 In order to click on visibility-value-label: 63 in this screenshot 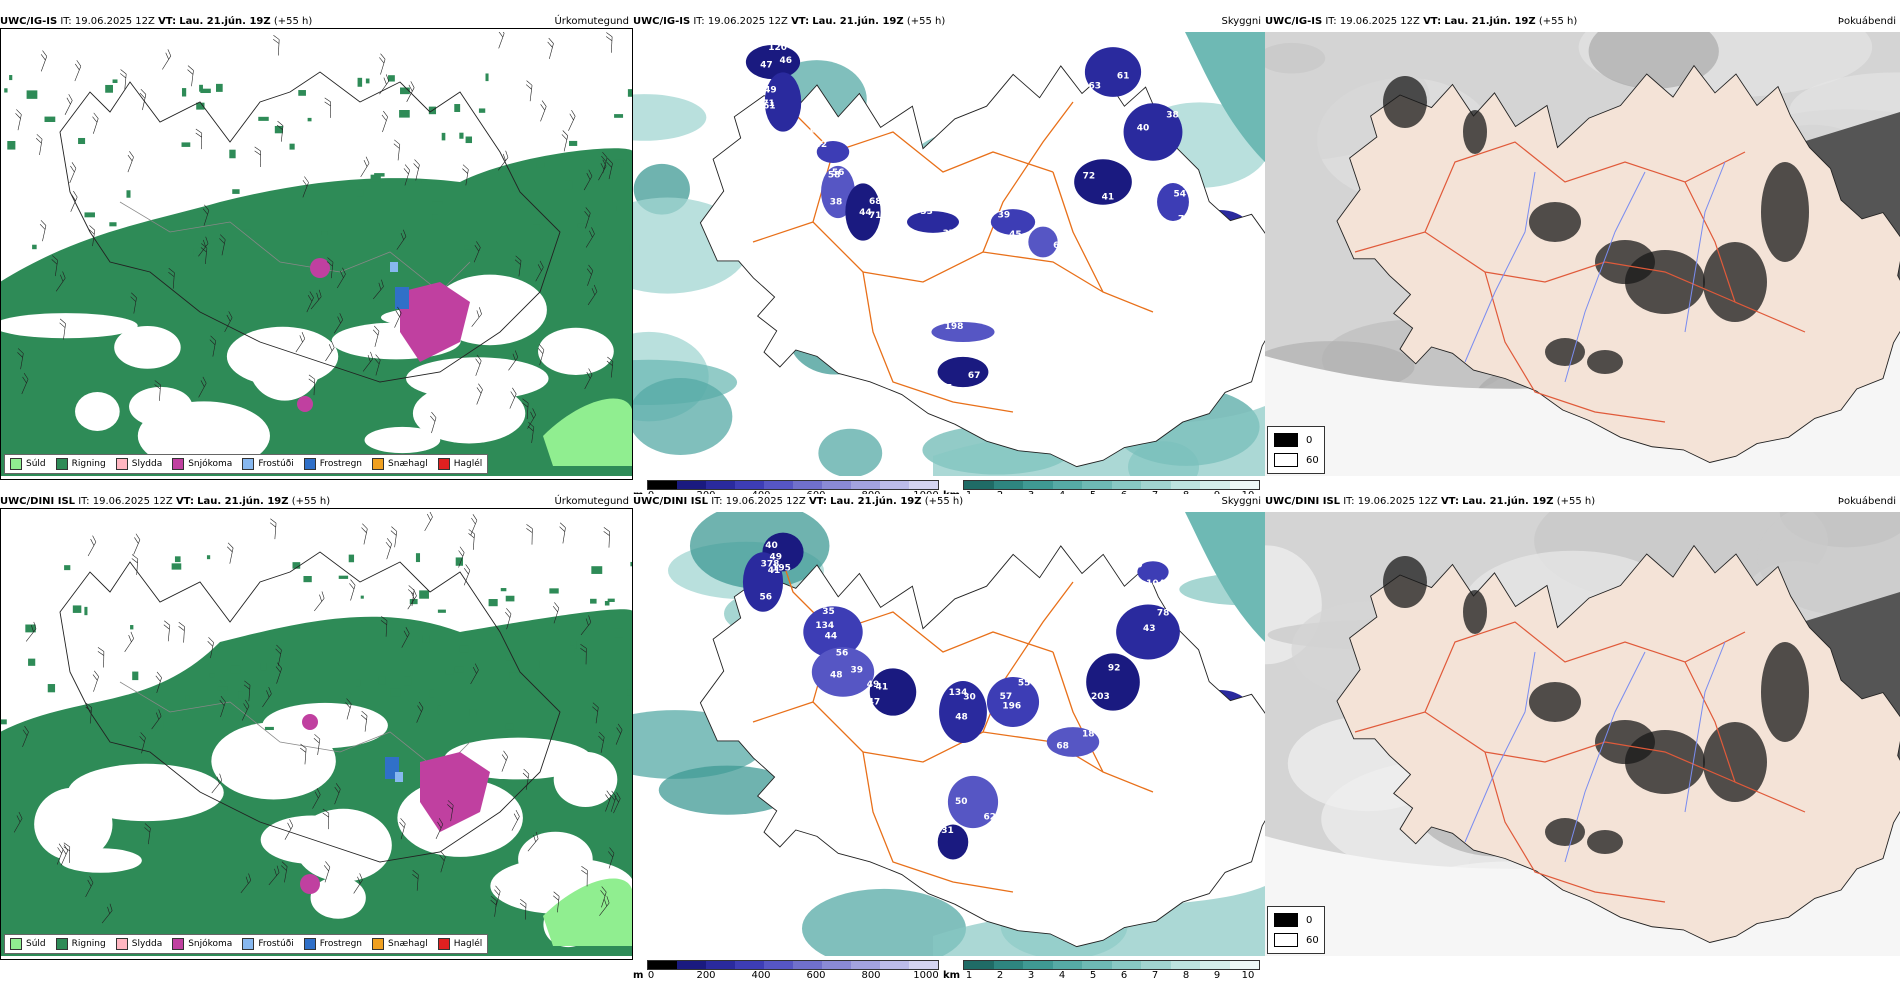, I will do `click(1095, 86)`.